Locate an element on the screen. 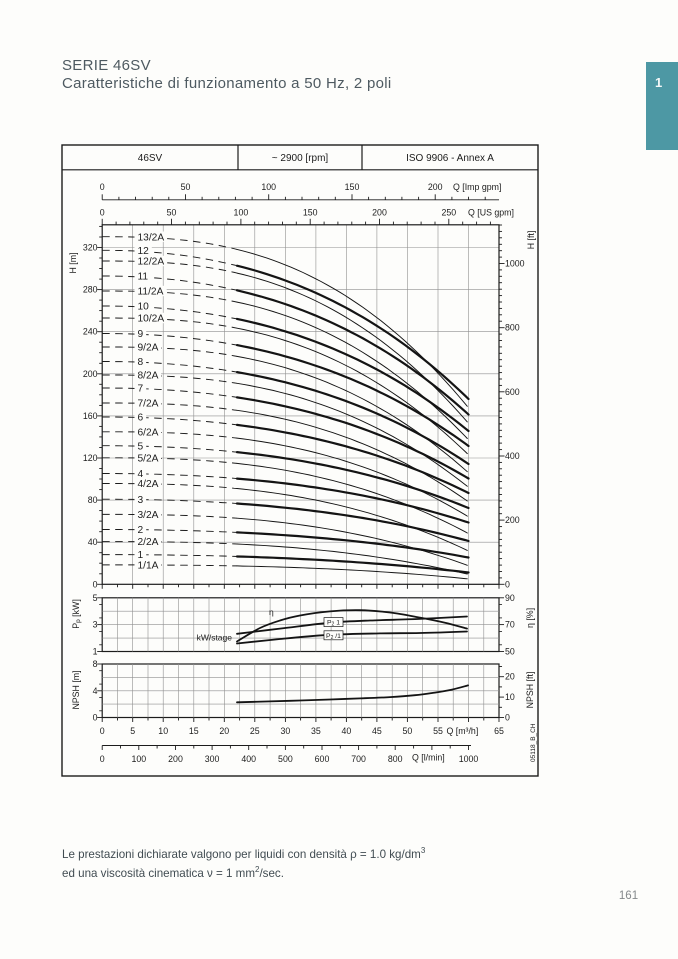 The height and width of the screenshot is (959, 678). svg-text: 25 is located at coordinates (255, 731).